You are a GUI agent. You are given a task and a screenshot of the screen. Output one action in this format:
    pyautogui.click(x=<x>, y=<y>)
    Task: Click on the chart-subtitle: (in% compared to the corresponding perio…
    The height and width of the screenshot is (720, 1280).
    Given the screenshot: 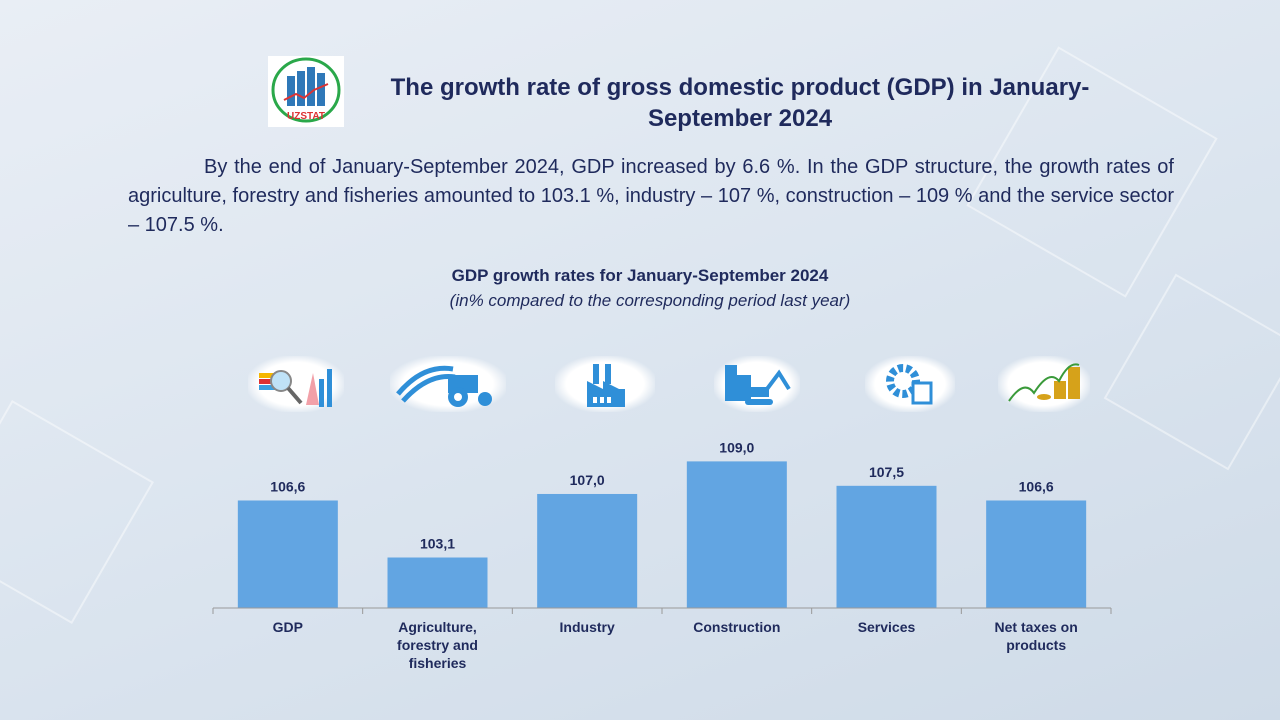 What is the action you would take?
    pyautogui.click(x=650, y=300)
    